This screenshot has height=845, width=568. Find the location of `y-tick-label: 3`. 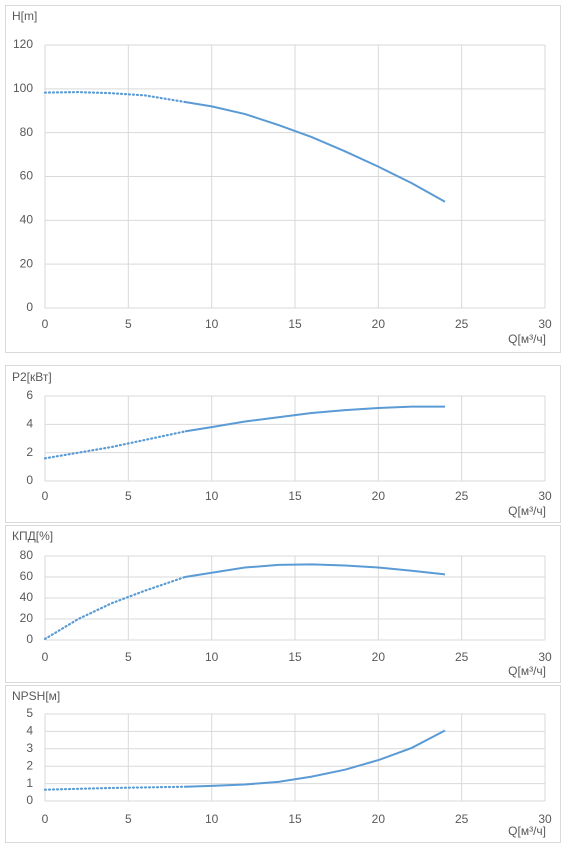

y-tick-label: 3 is located at coordinates (29, 748).